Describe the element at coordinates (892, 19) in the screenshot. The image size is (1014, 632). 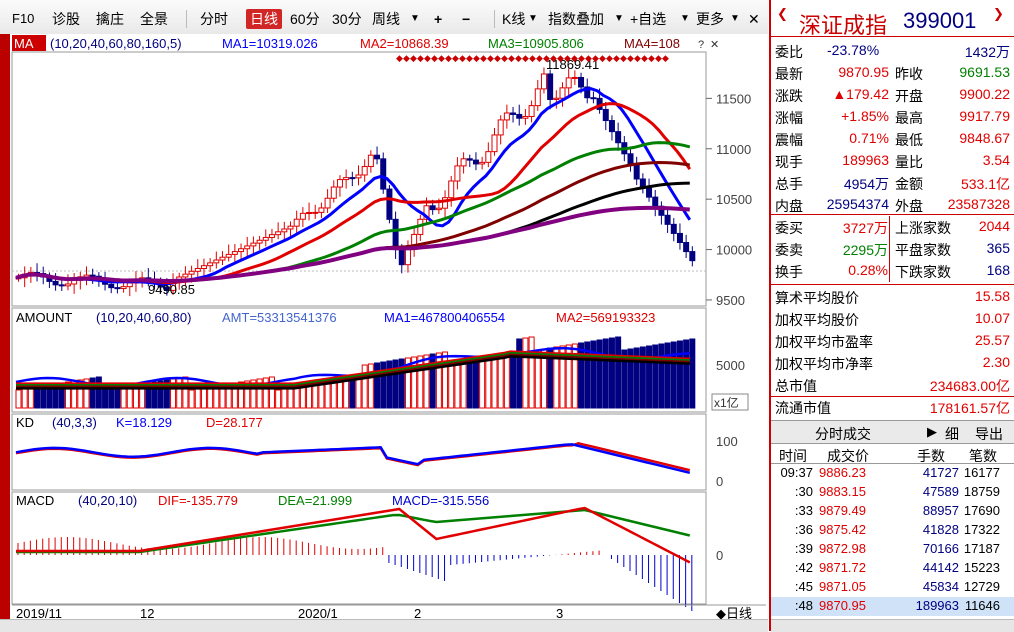
I see `quote-header: ❮ 深证成指 399001 ❯` at that location.